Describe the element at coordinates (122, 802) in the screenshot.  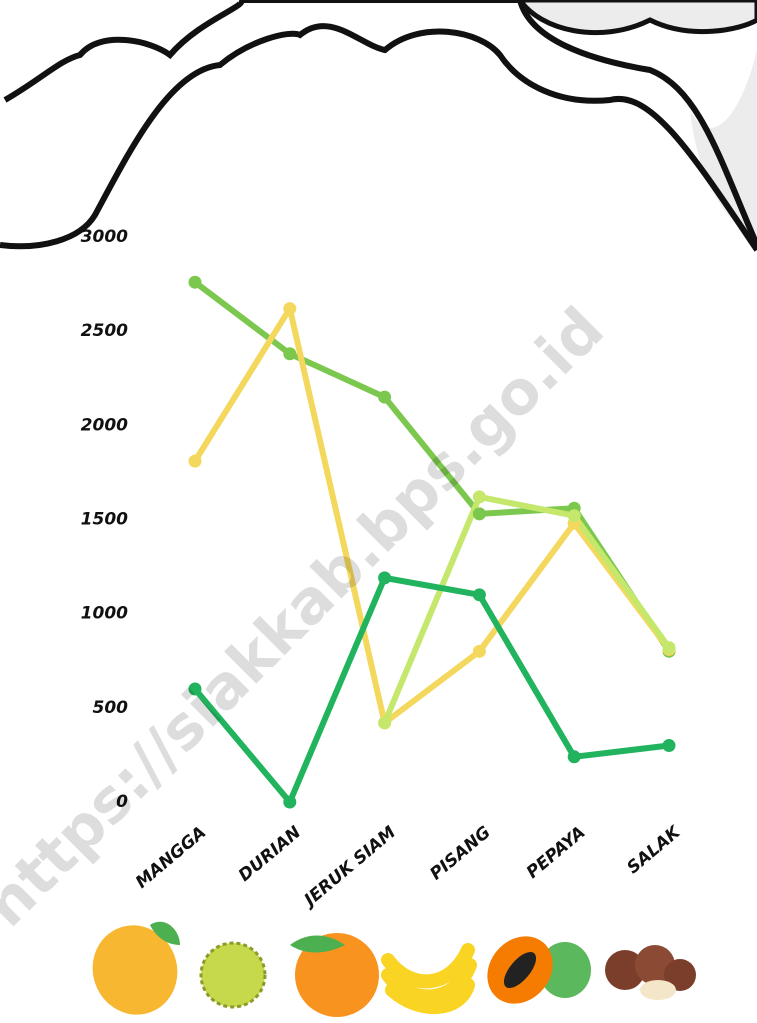
I see `y-tick-label: 0` at that location.